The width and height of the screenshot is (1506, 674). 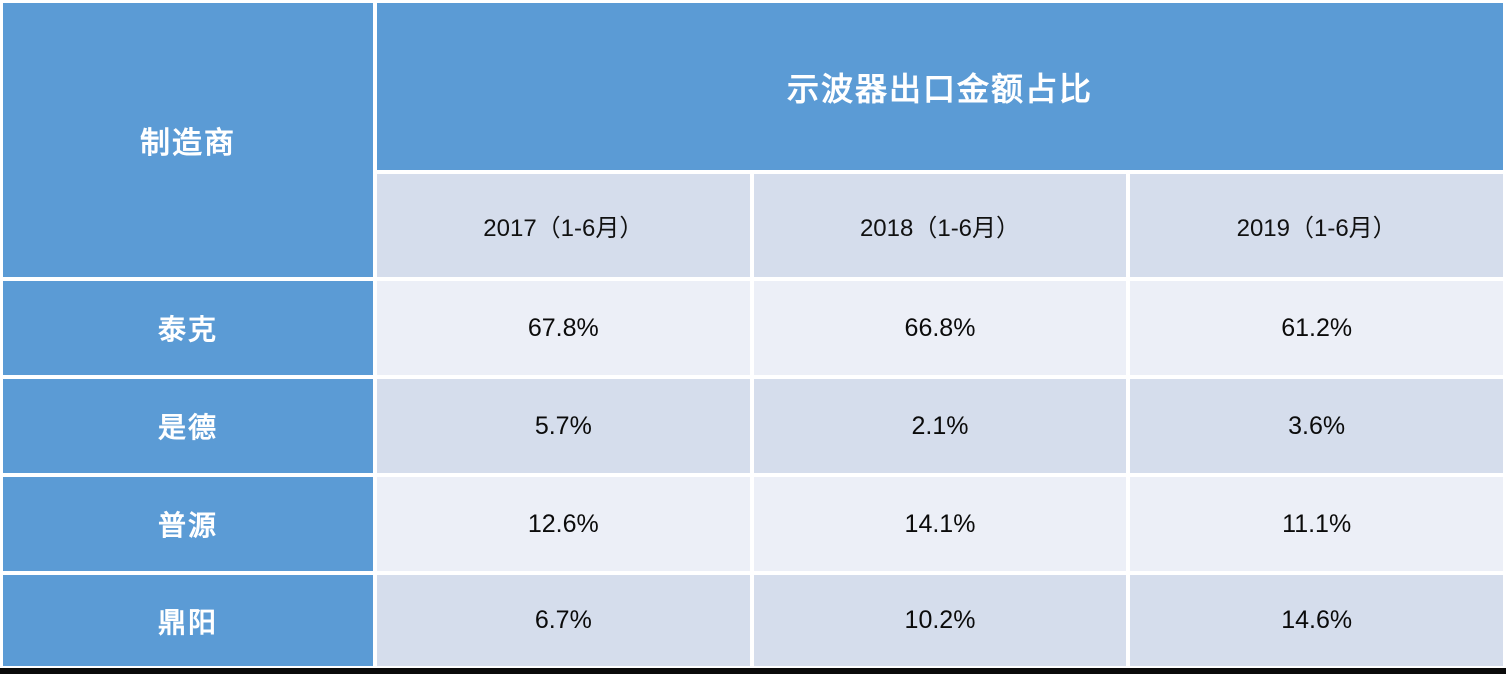 I want to click on value-tektronix-2017: 67.8%, so click(x=563, y=328).